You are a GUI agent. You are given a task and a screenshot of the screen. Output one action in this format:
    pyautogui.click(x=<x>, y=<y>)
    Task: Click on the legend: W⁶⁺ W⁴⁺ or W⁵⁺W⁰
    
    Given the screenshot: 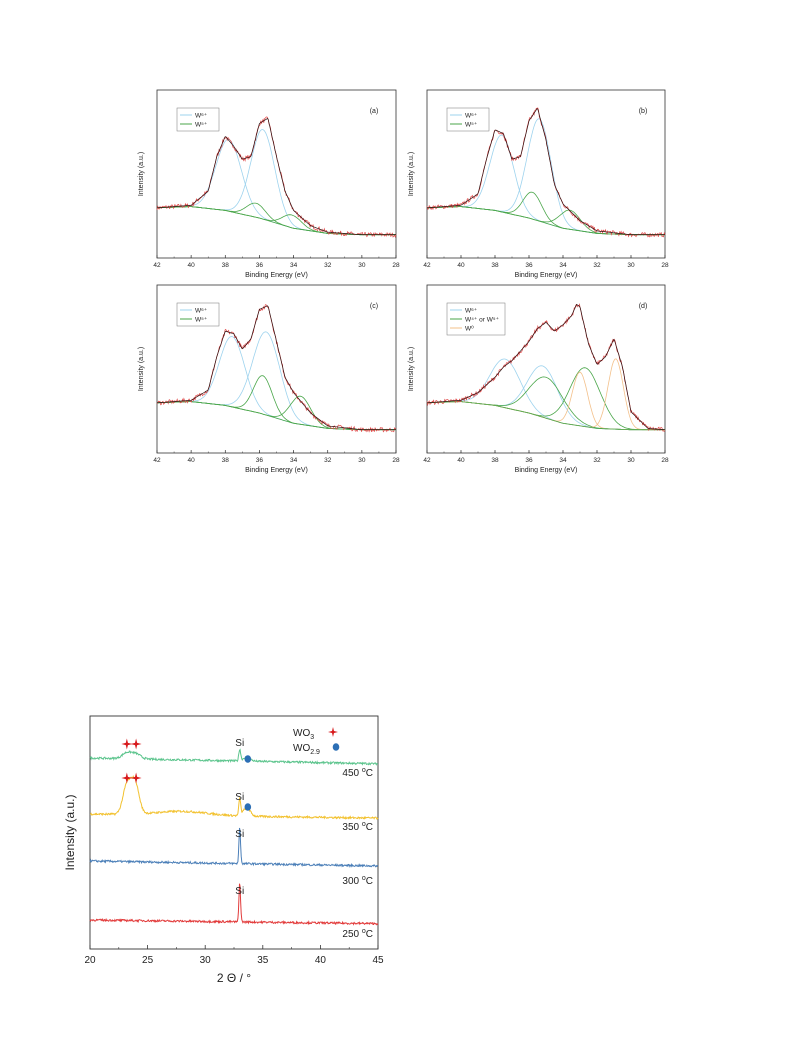 What is the action you would take?
    pyautogui.click(x=476, y=319)
    